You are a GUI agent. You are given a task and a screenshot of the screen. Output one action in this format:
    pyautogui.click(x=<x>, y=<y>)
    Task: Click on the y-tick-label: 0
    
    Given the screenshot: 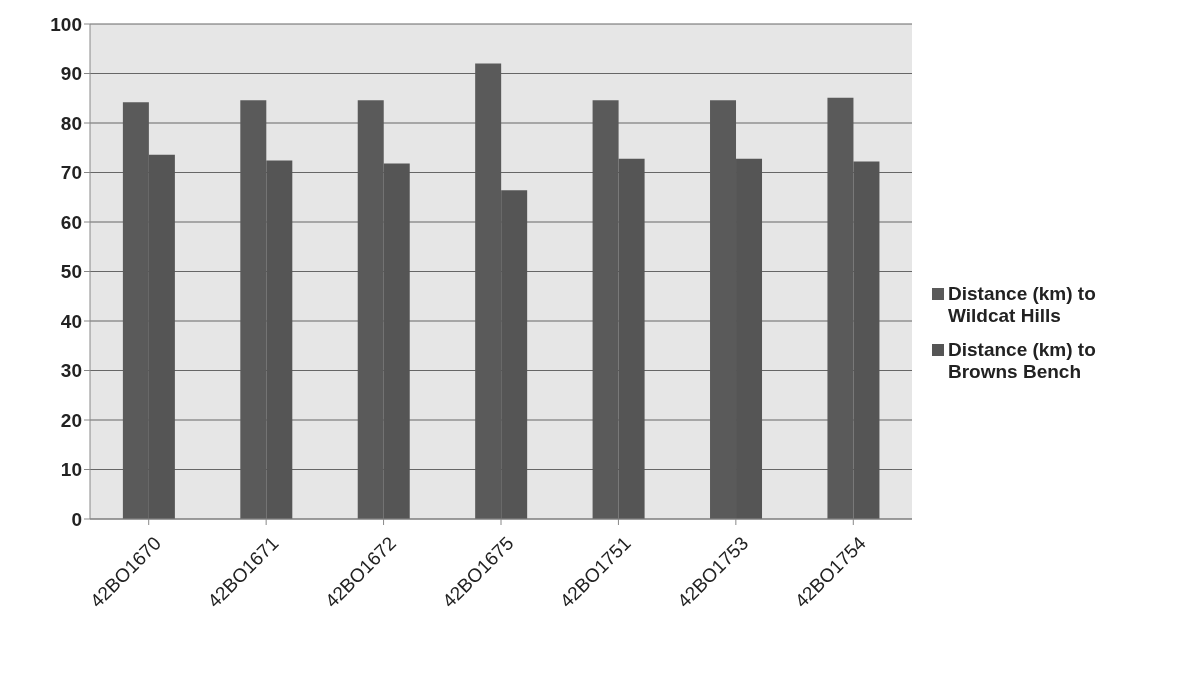 What is the action you would take?
    pyautogui.click(x=76, y=519)
    